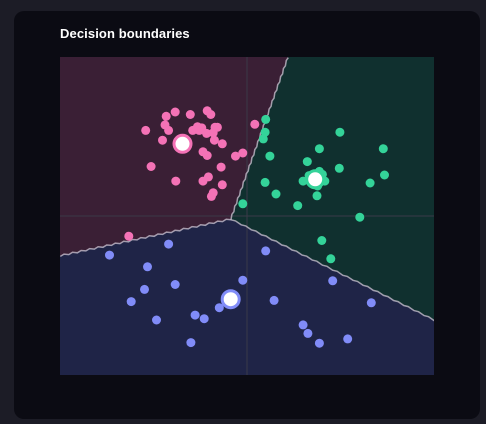 This screenshot has width=486, height=424. What do you see at coordinates (230, 299) in the screenshot?
I see `blue-centroid-marker` at bounding box center [230, 299].